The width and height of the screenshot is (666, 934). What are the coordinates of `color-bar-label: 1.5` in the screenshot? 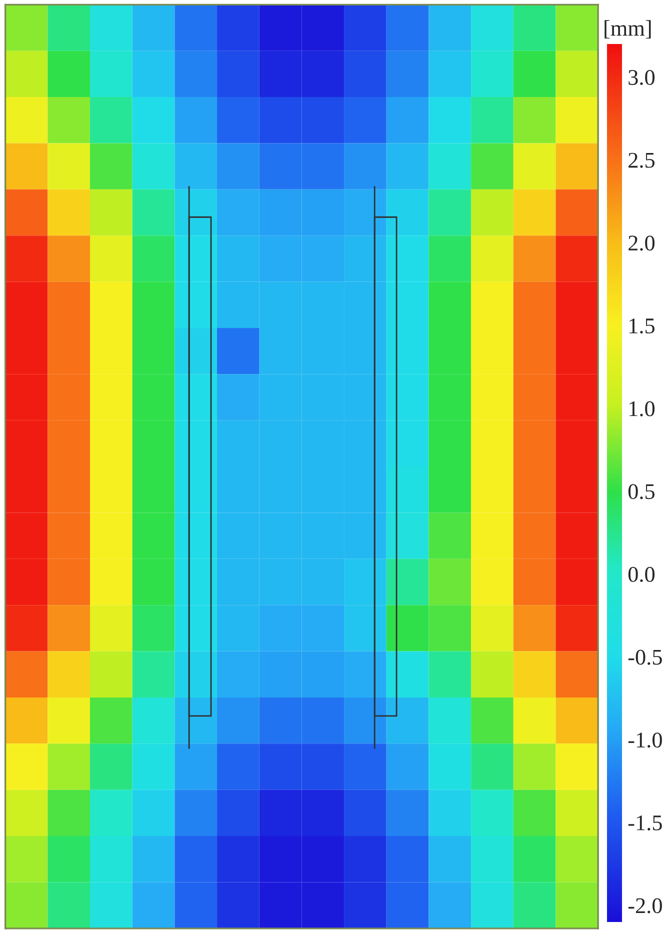 It's located at (642, 326).